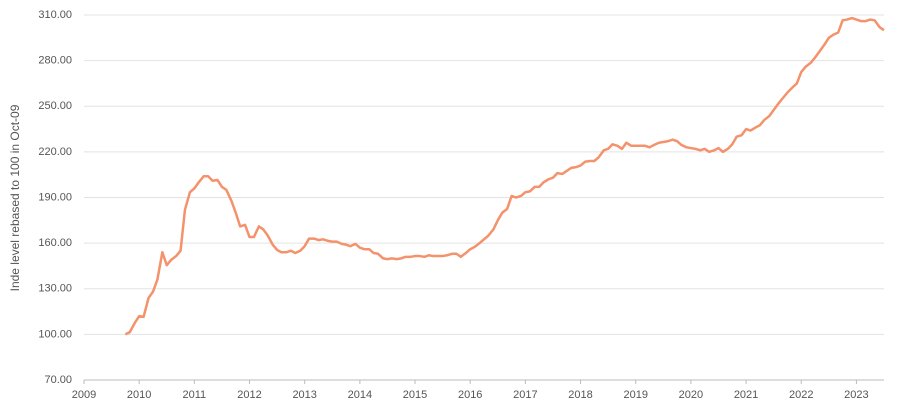  Describe the element at coordinates (55, 152) in the screenshot. I see `y-tick-label: 220.00` at that location.